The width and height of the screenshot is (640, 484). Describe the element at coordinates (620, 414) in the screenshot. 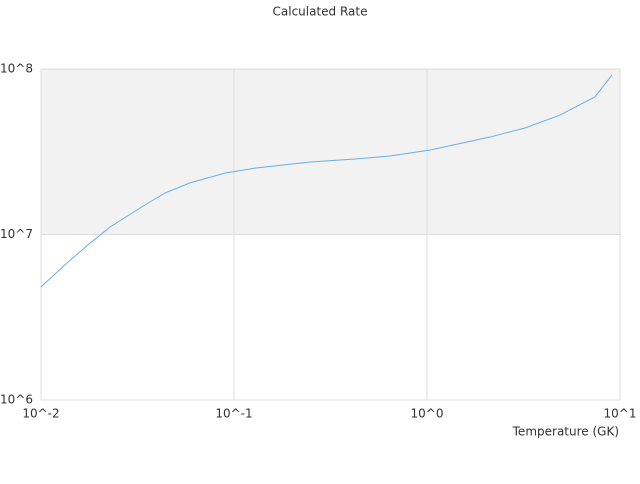

I see `x-tick-label: 10^1` at that location.